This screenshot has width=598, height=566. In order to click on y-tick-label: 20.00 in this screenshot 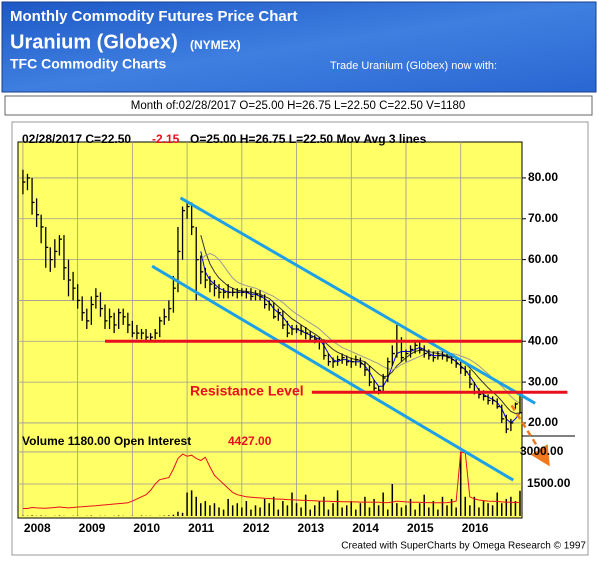, I will do `click(543, 422)`.